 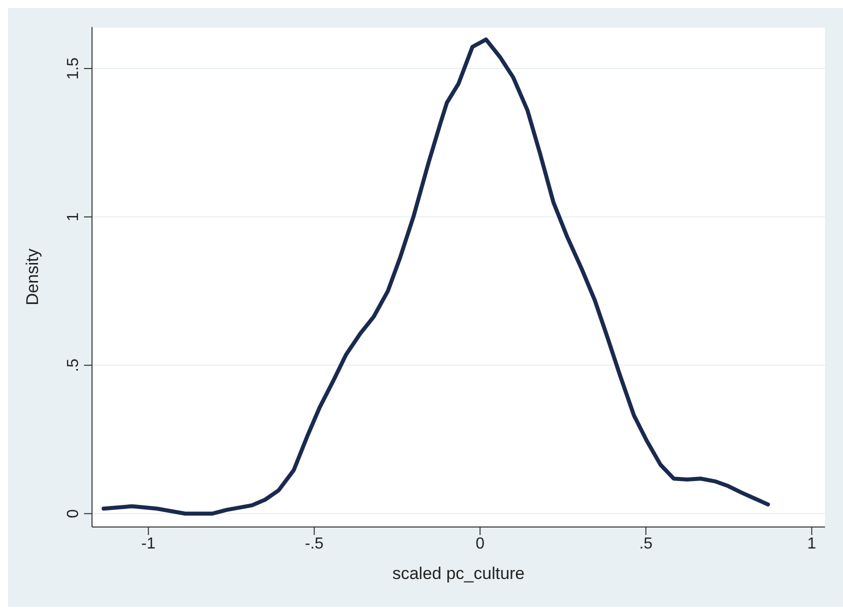 I want to click on x-tick-label: 1, so click(x=811, y=543).